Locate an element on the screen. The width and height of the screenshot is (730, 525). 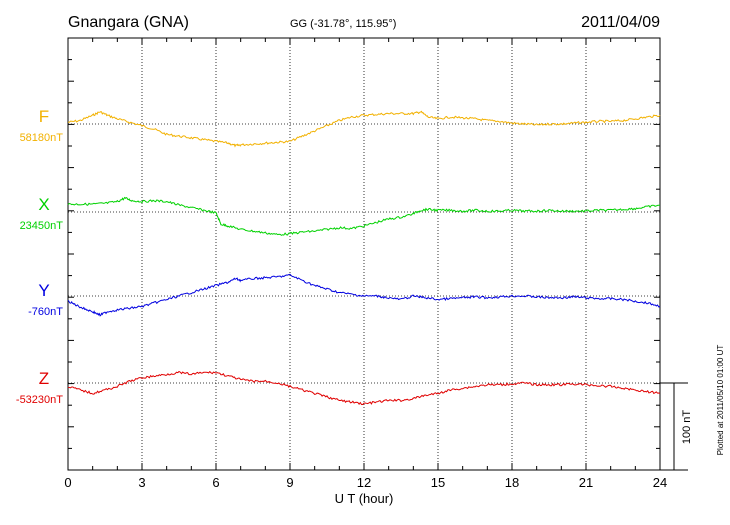
scale-bar-label: 100 nT is located at coordinates (687, 427).